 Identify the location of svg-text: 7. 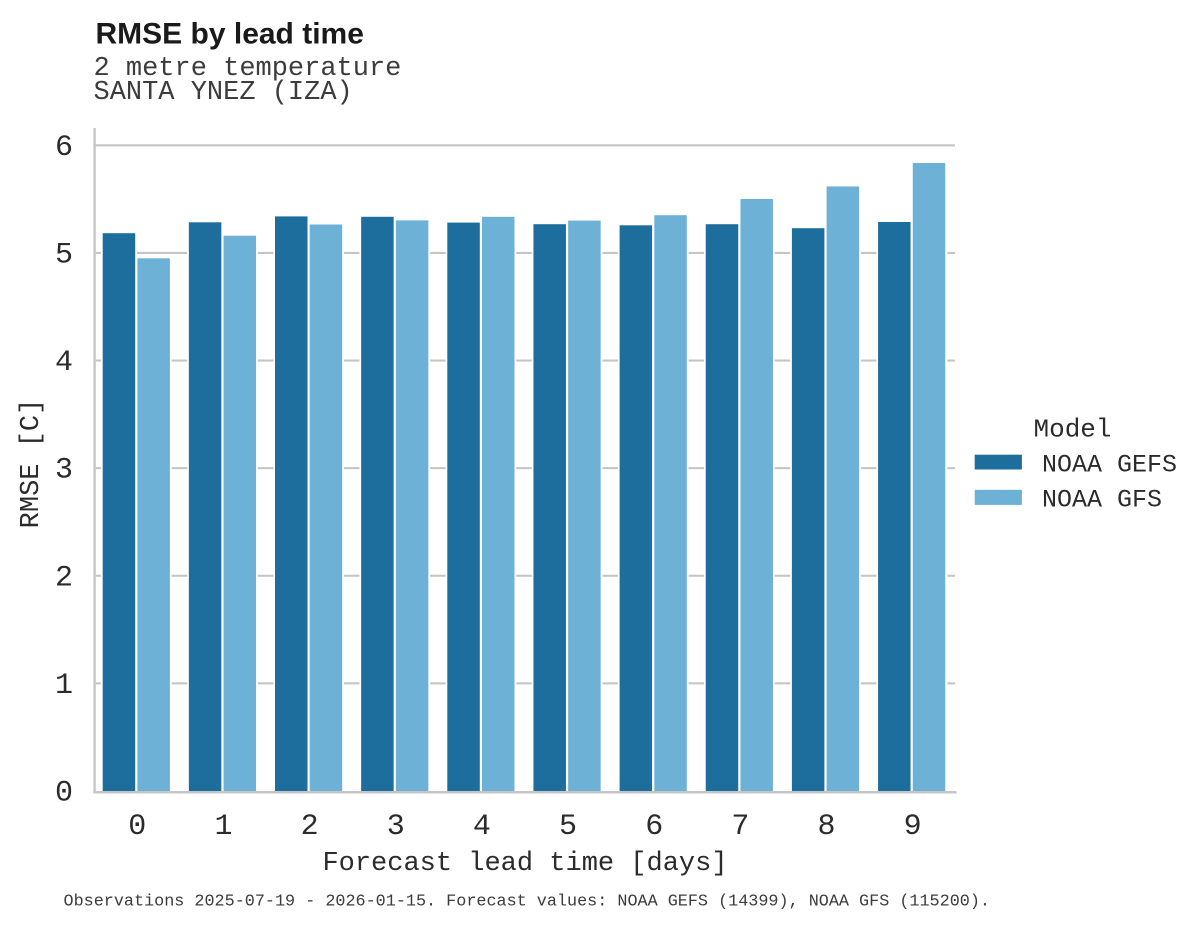
(740, 827).